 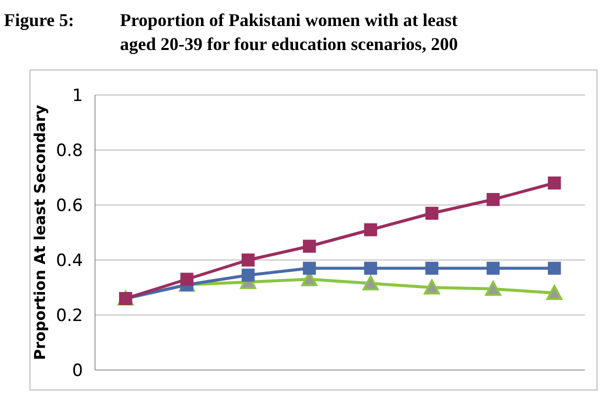 I want to click on y-axis-title: Proportion At least Secondary, so click(x=40, y=232).